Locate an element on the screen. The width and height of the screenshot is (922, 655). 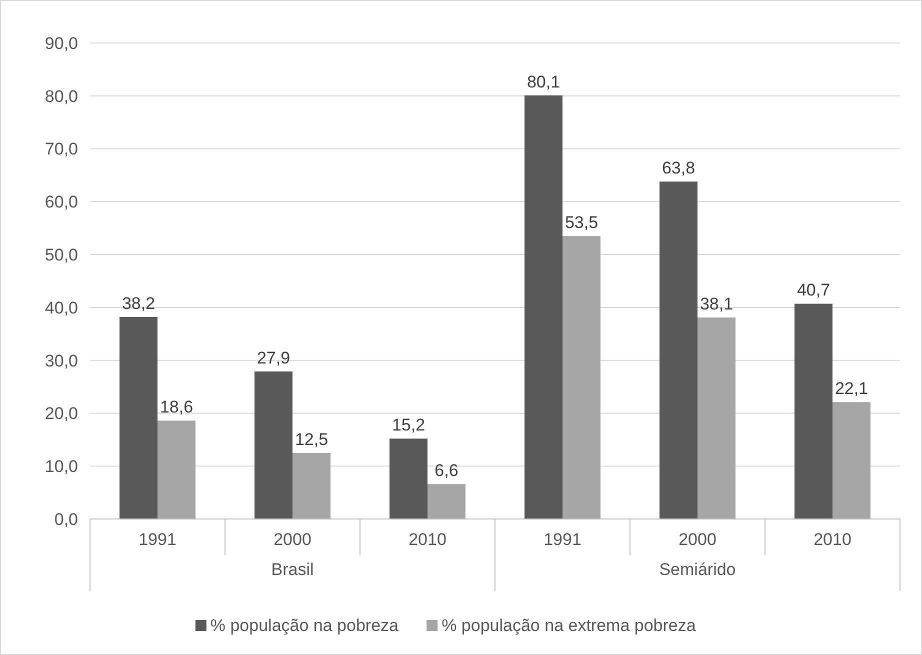
data-label: 80,1 is located at coordinates (543, 82).